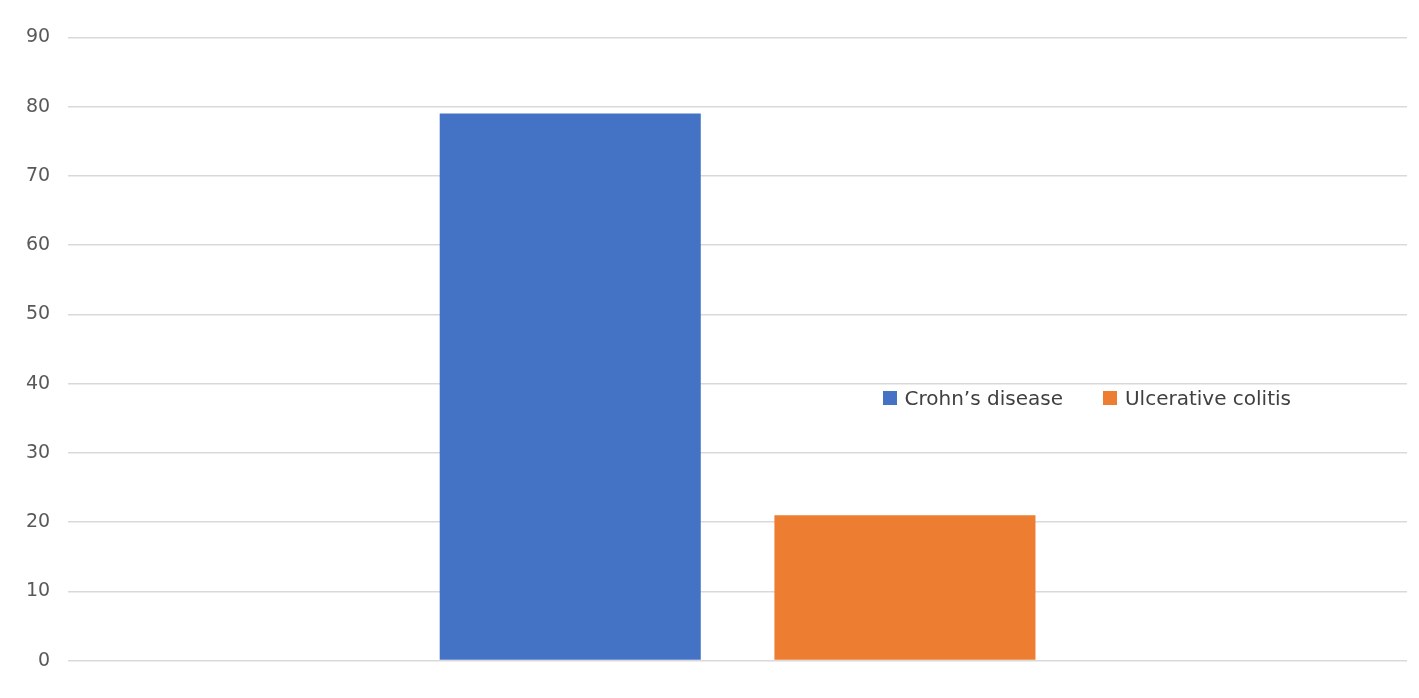 The image size is (1419, 698). Describe the element at coordinates (38, 381) in the screenshot. I see `y-tick-label: 40` at that location.